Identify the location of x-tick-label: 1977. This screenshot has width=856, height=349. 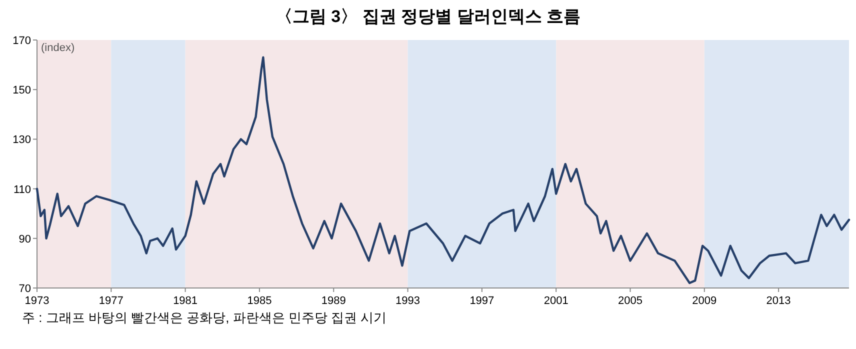
(111, 301).